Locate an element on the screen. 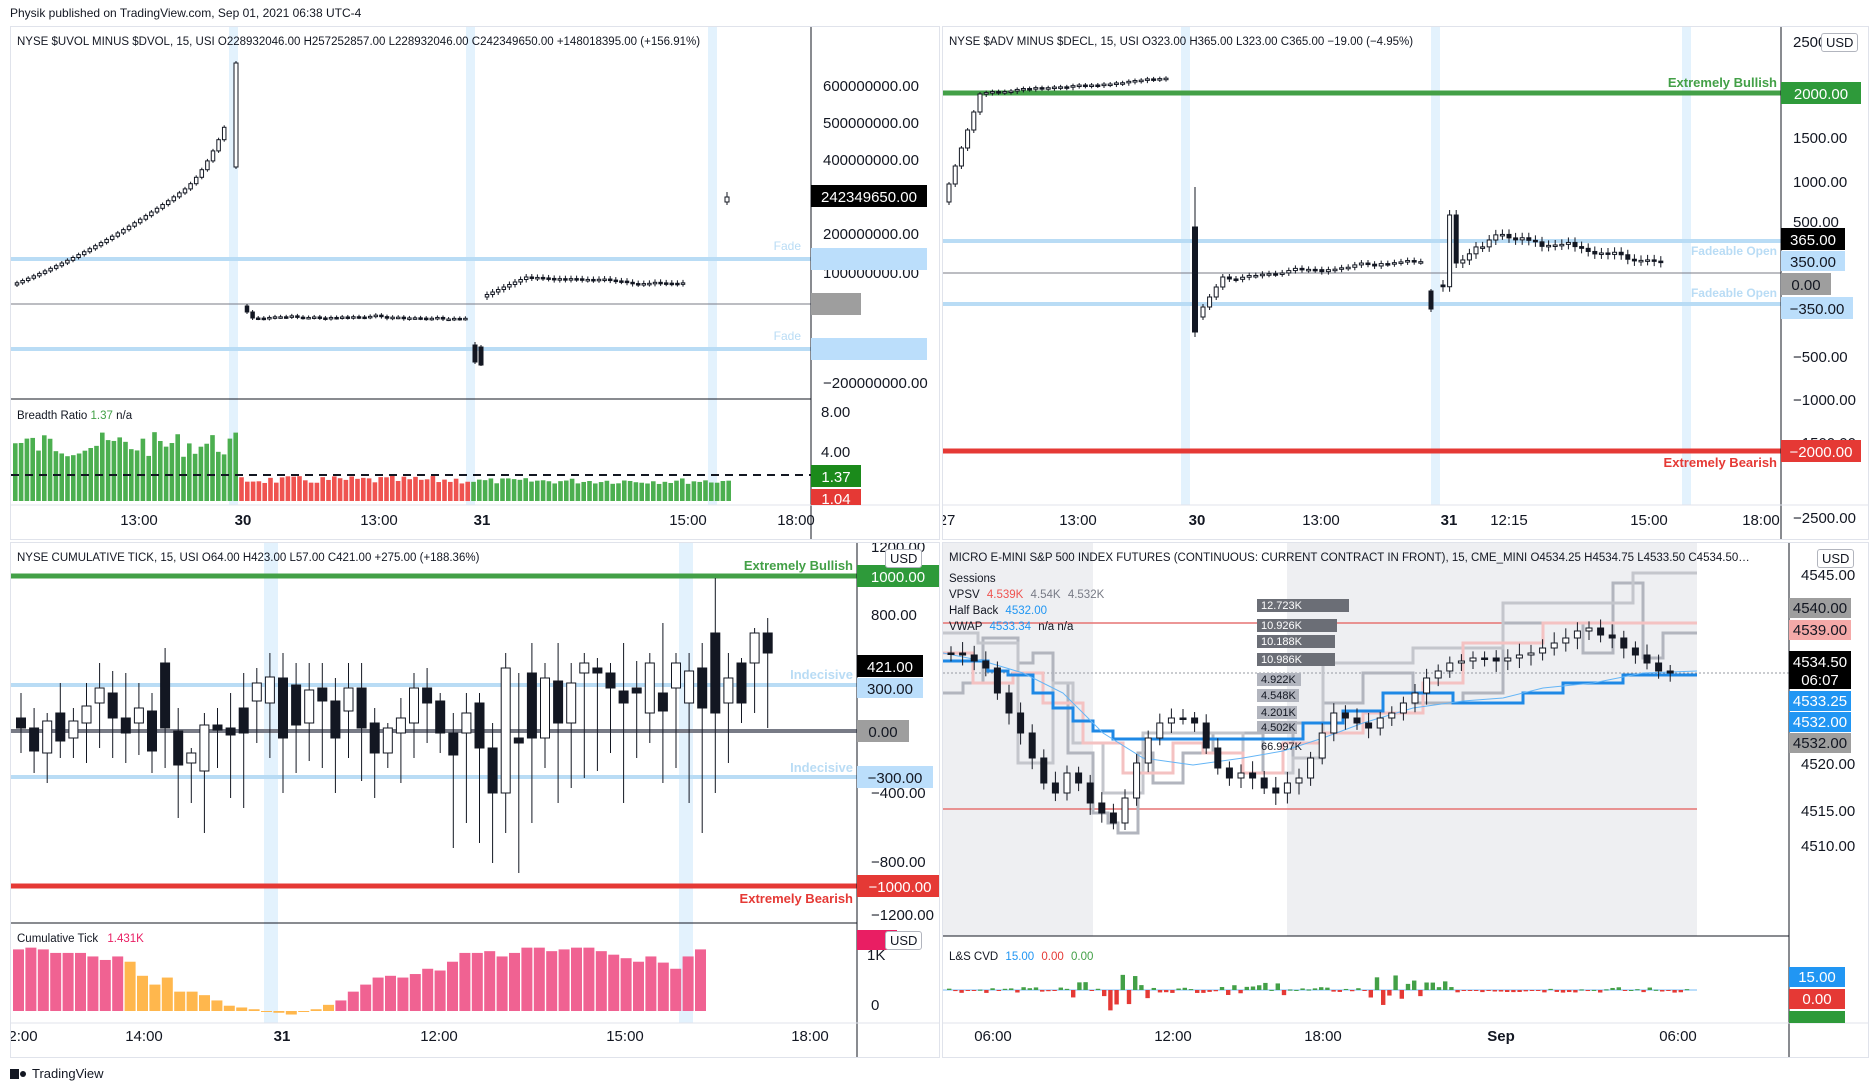 This screenshot has width=1876, height=1089. tick-time-axis: 2:00 14:00 31 12:00 15:00 18:00 is located at coordinates (420, 1036).